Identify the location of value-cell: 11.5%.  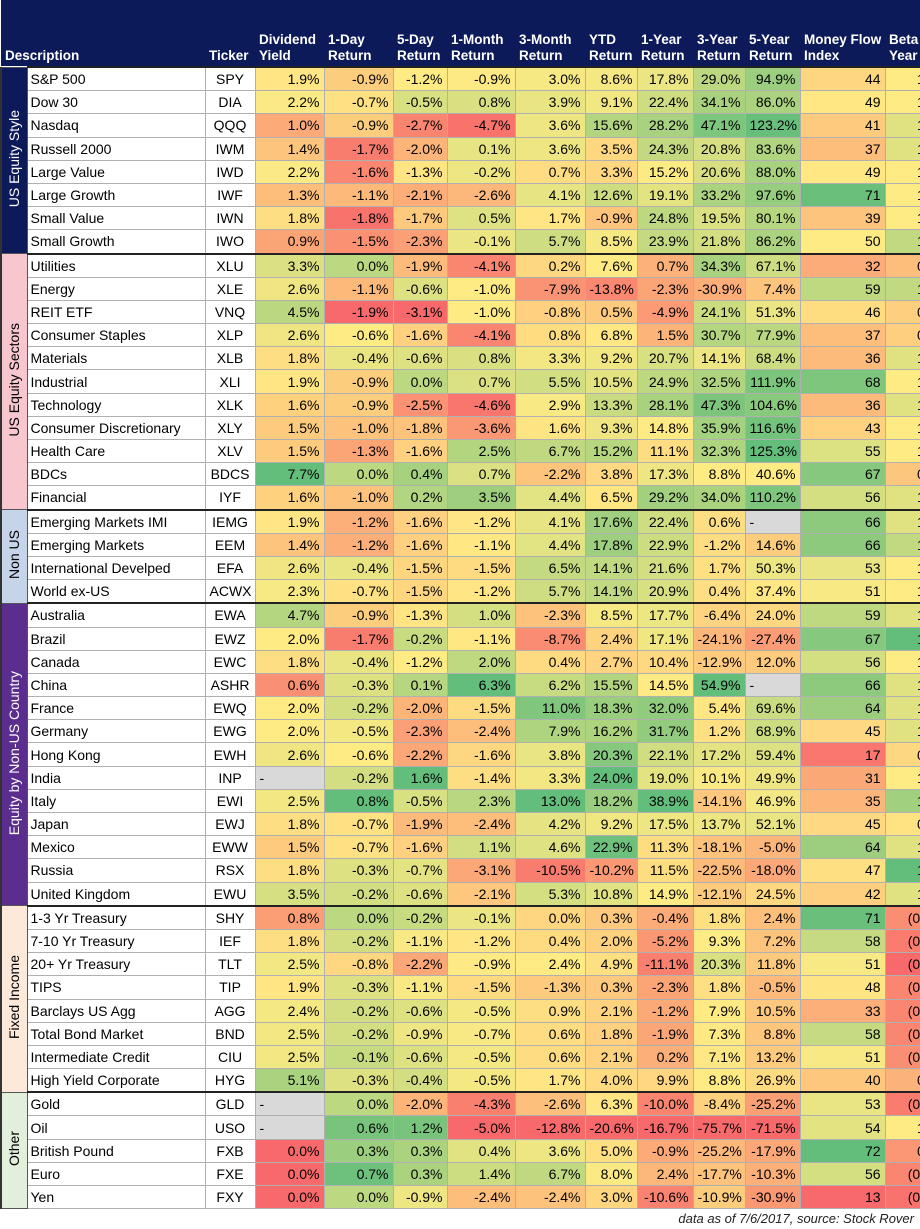
(665, 870).